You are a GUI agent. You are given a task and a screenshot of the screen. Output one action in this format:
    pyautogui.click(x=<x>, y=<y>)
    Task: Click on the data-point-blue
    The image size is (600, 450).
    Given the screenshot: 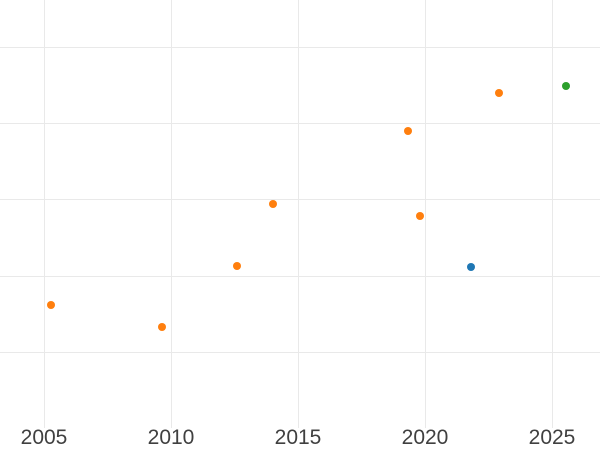 What is the action you would take?
    pyautogui.click(x=470, y=267)
    